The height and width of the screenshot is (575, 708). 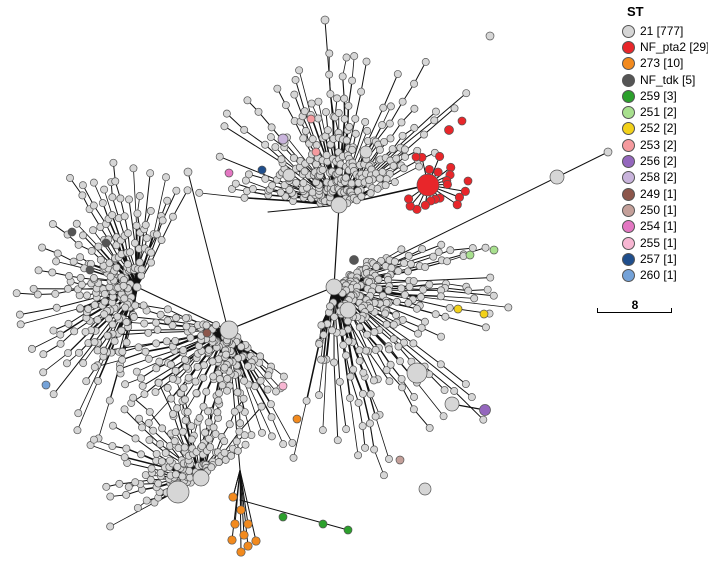 What do you see at coordinates (665, 31) in the screenshot?
I see `legend-item: 21 [777]` at bounding box center [665, 31].